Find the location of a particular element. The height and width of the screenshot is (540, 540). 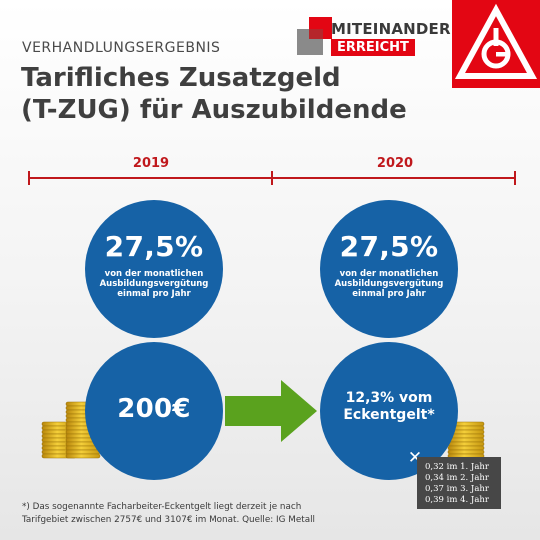

ig-metall-logo is located at coordinates (496, 44).